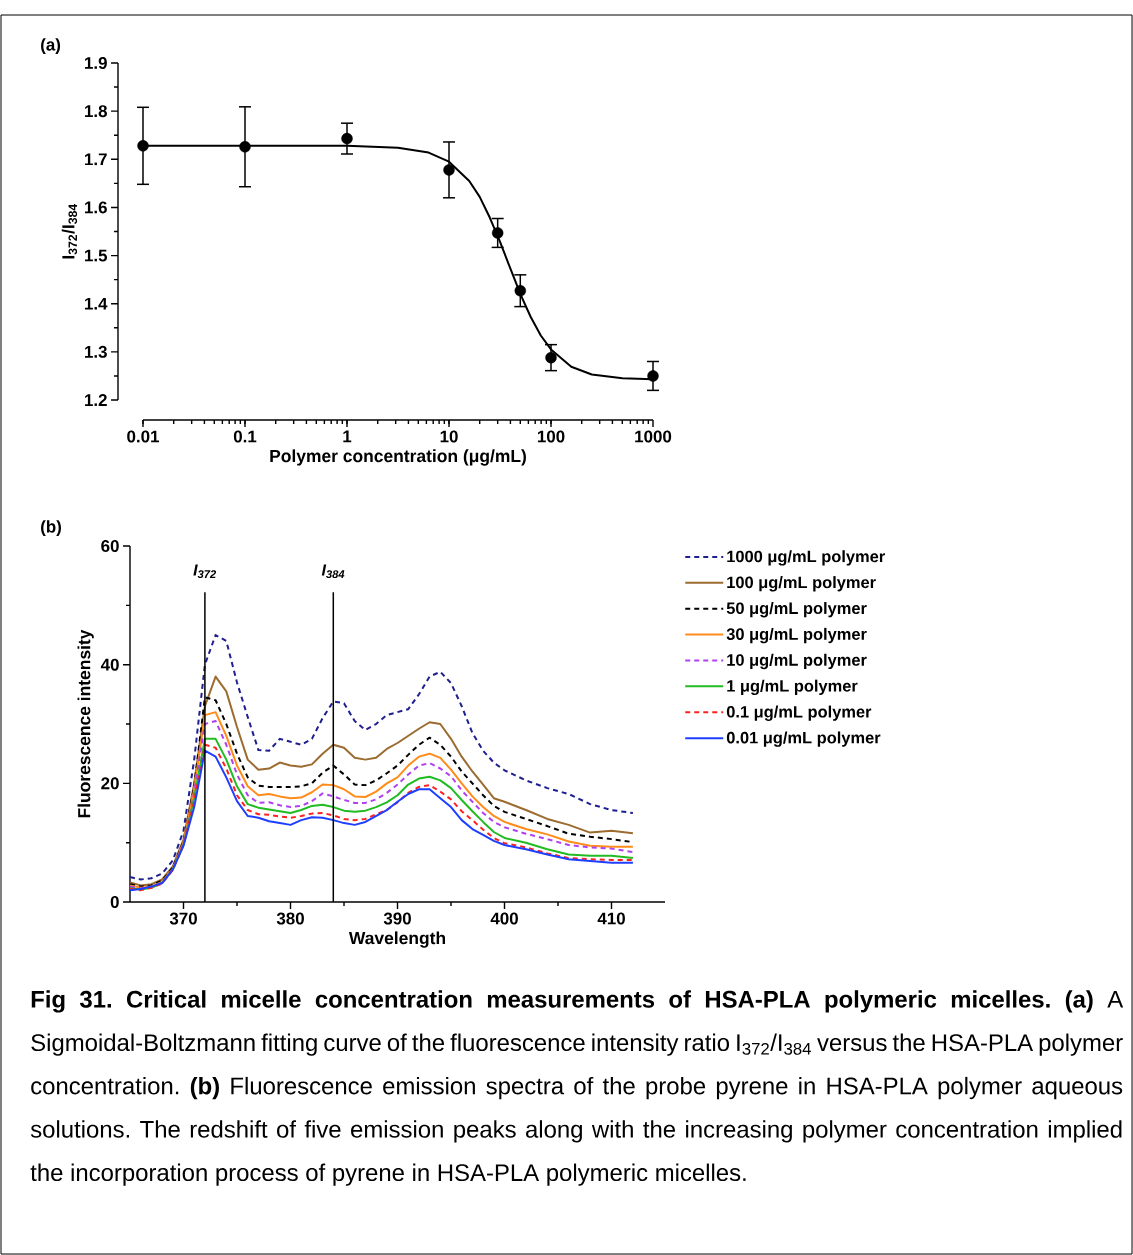 This screenshot has width=1133, height=1255. I want to click on x-tick-label: 380, so click(290, 918).